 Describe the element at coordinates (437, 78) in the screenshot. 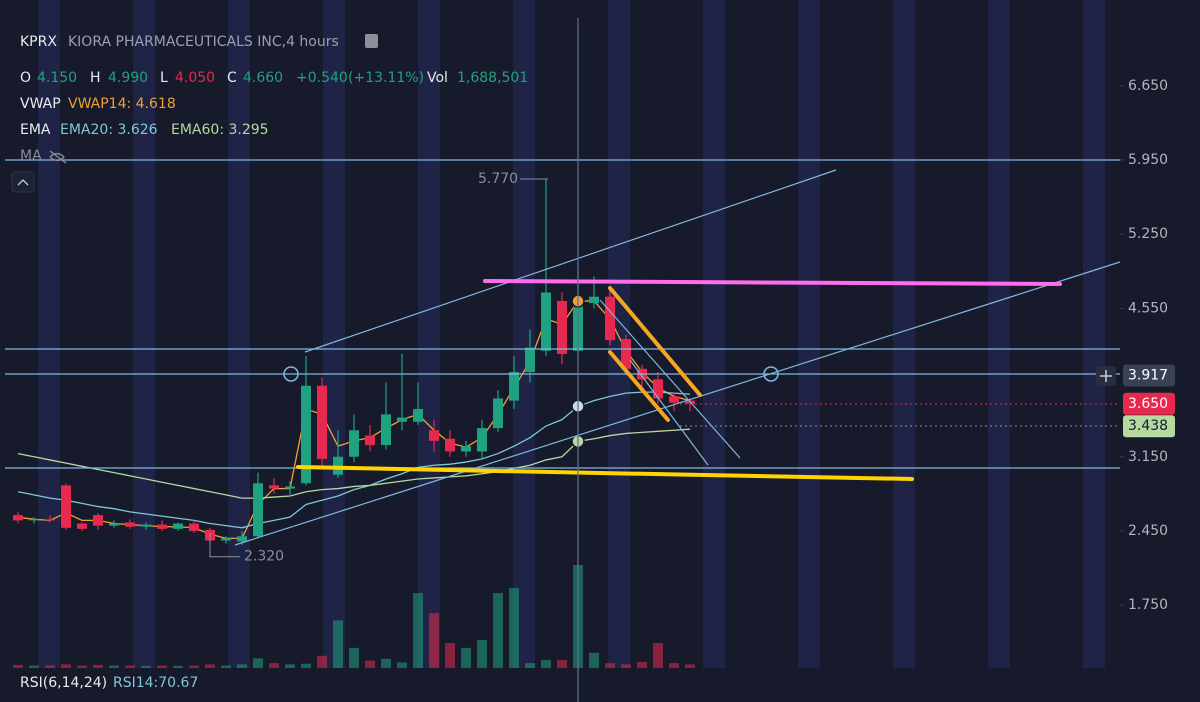

I see `volume-label: Vol` at that location.